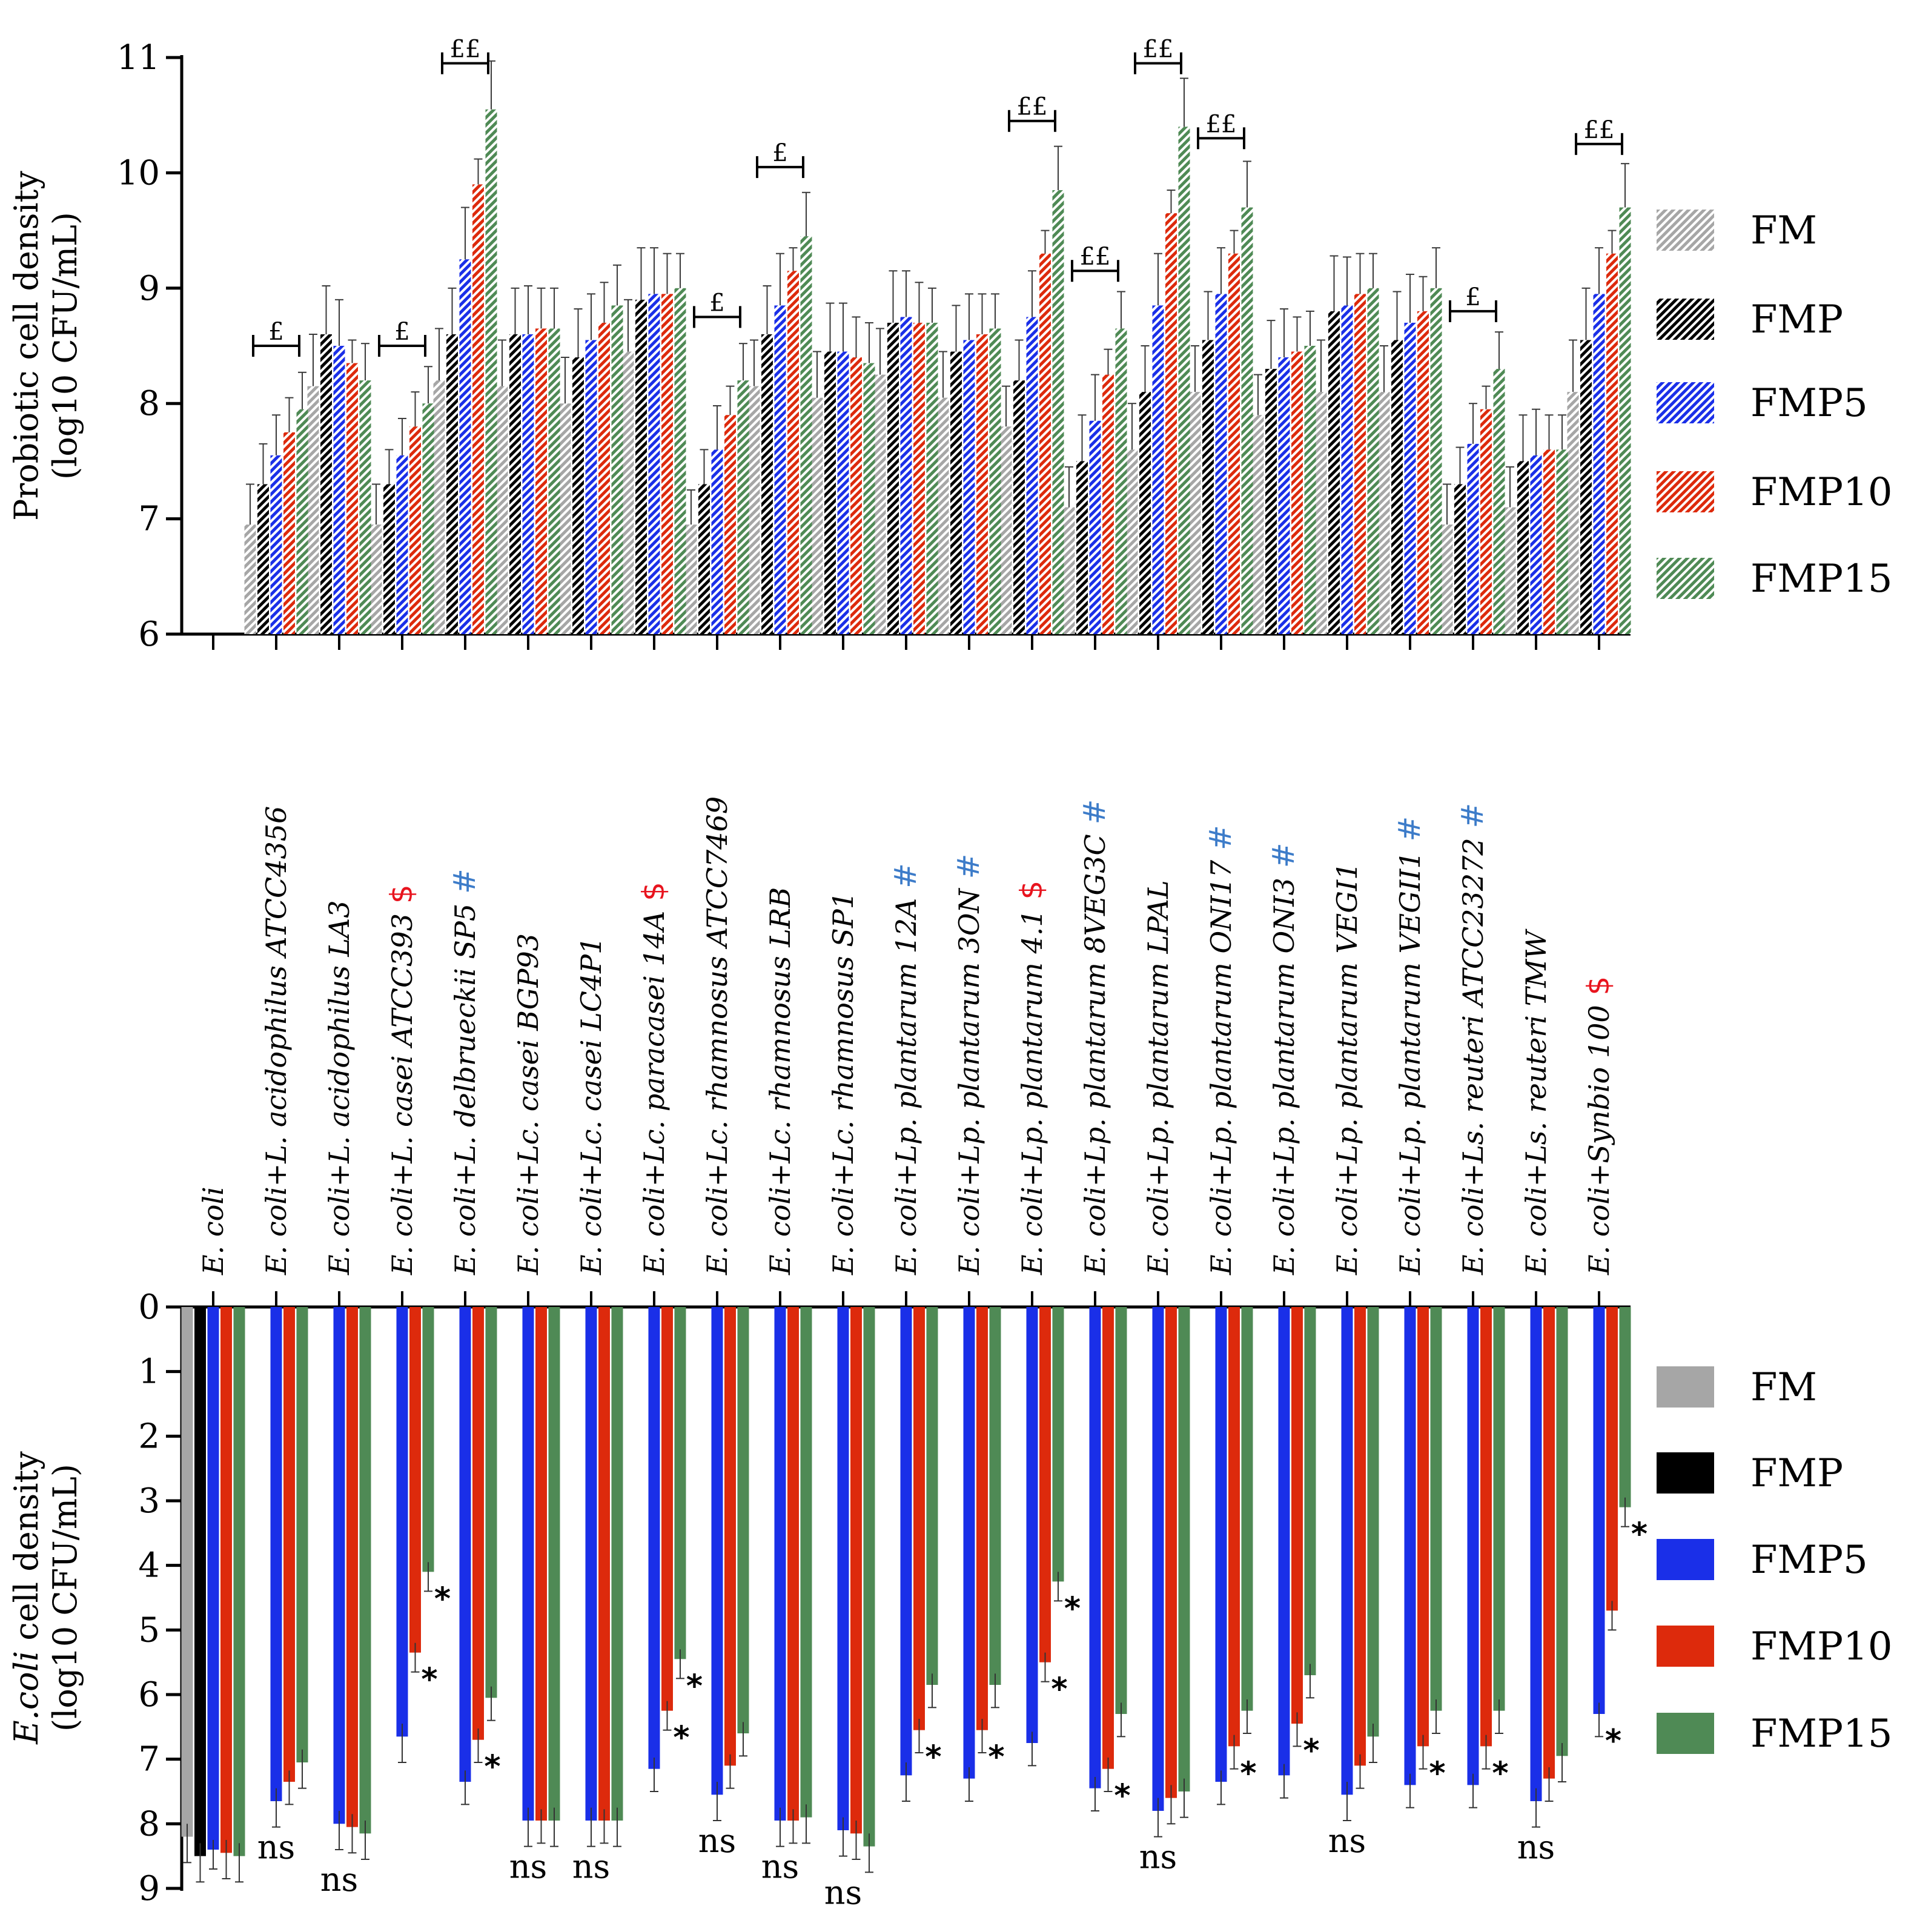 The image size is (1914, 1932). Describe the element at coordinates (1347, 1069) in the screenshot. I see `category-label: E. coli+Lp. plantarum VEGI1` at that location.